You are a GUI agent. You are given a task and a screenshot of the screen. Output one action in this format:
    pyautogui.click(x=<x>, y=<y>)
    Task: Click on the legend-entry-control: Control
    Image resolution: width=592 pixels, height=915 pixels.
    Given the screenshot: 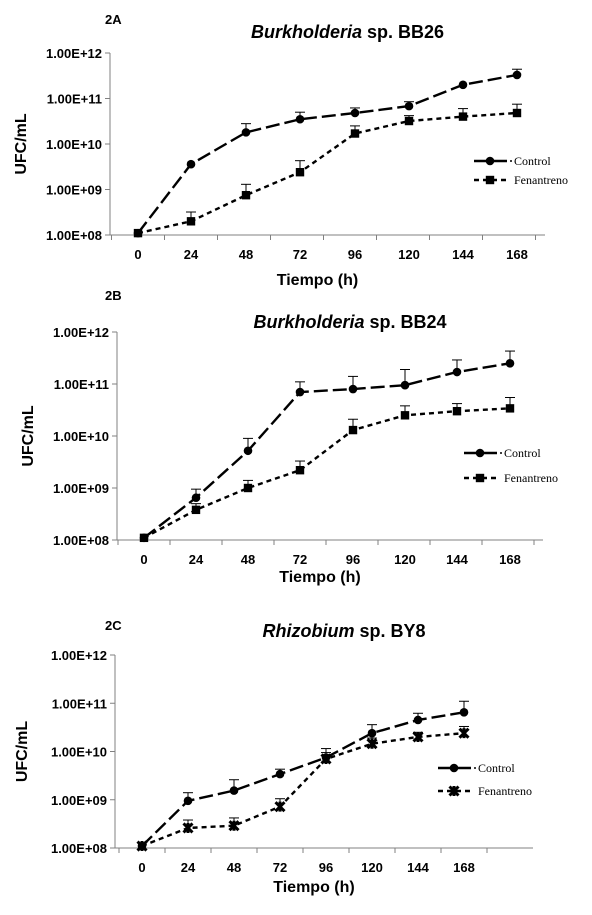 What is the action you would take?
    pyautogui.click(x=476, y=768)
    